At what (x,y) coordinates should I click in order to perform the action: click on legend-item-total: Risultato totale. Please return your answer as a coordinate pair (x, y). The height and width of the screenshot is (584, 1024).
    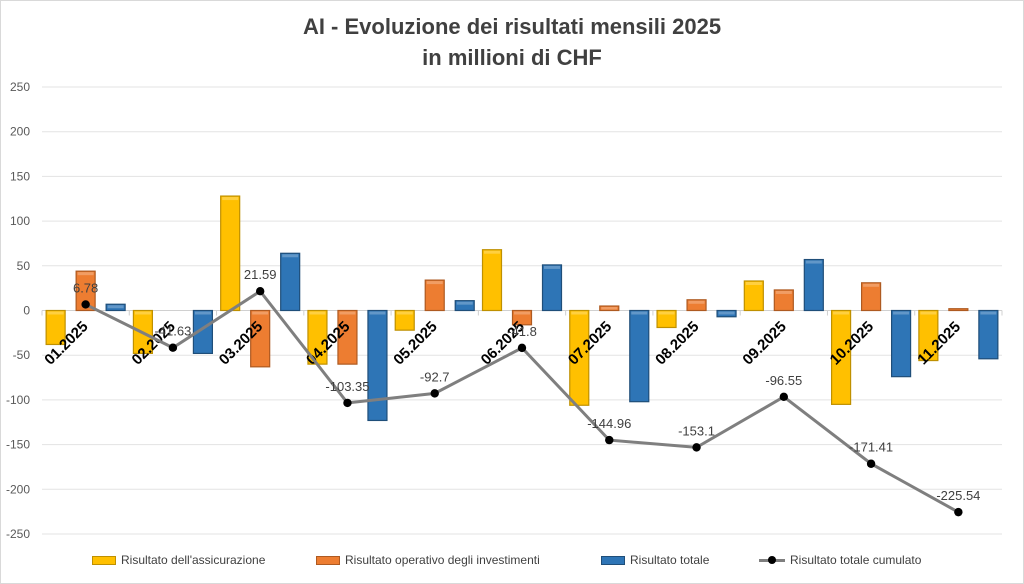
    Looking at the image, I should click on (655, 560).